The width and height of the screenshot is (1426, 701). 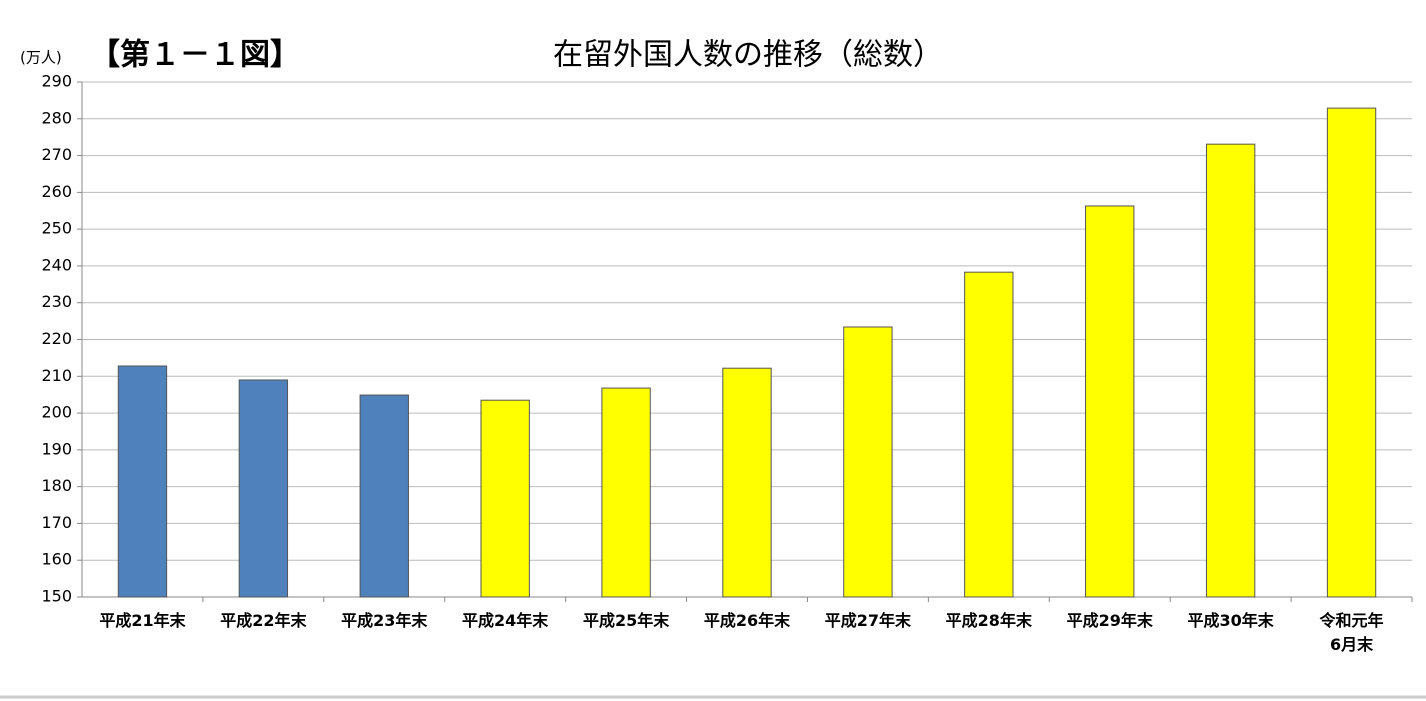 What do you see at coordinates (56, 485) in the screenshot?
I see `y-tick-label: 180` at bounding box center [56, 485].